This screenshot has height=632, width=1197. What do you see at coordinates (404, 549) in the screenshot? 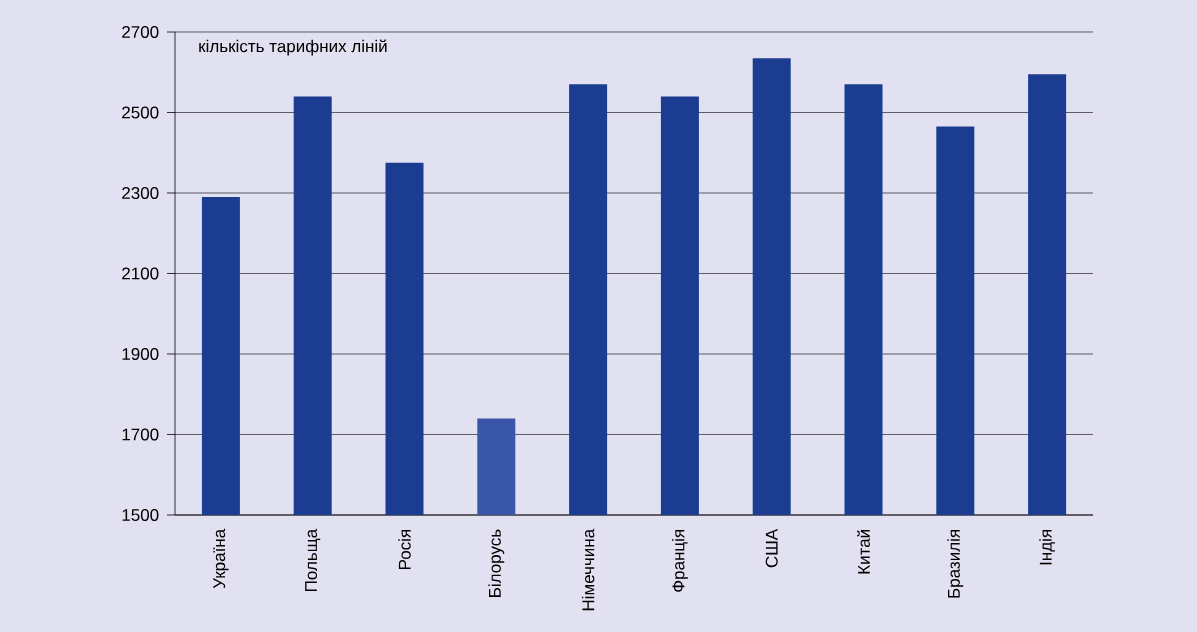
I see `x-tick-label: Росія` at bounding box center [404, 549].